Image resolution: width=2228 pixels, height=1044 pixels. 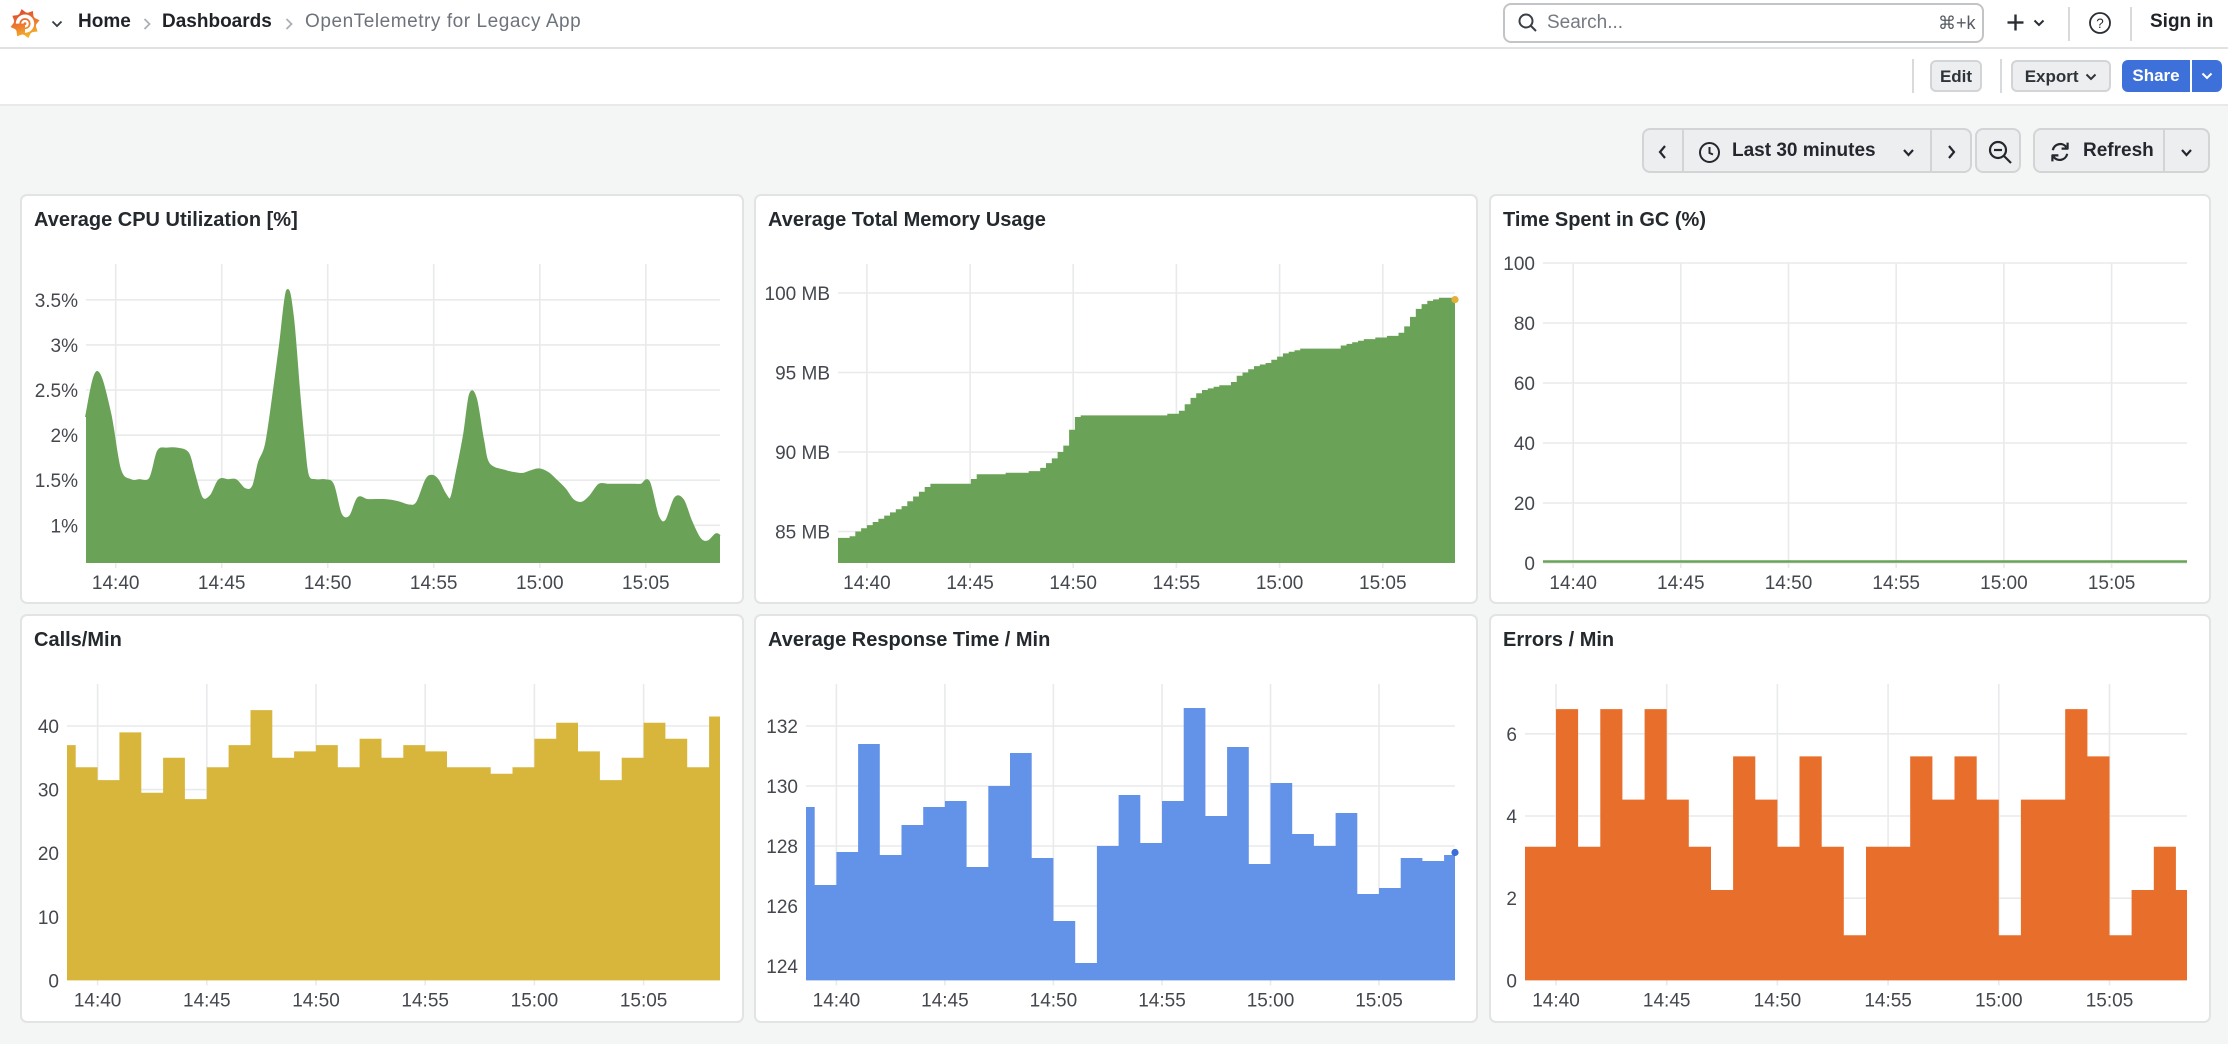 I want to click on svg-text: 10, so click(x=48, y=918).